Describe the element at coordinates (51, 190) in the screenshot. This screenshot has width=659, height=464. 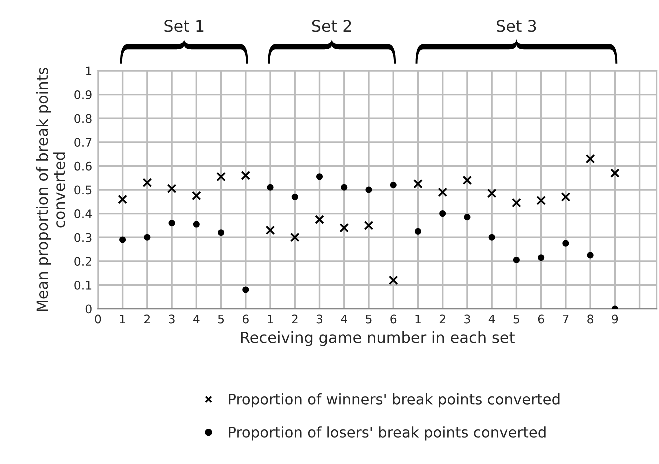
I see `y-axis-title: Mean proportion of break points converted` at that location.